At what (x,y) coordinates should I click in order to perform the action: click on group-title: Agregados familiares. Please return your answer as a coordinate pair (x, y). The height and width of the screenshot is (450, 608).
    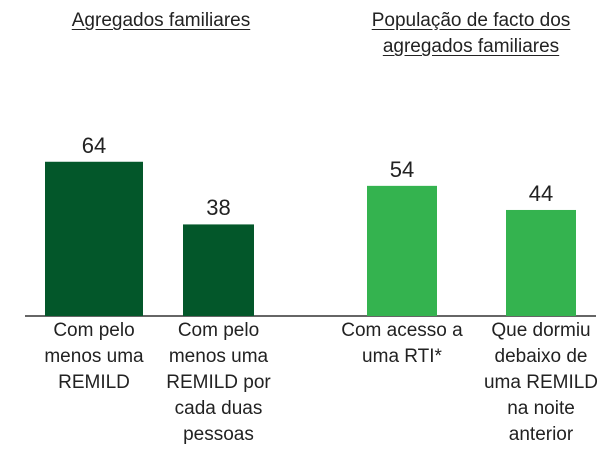
    Looking at the image, I should click on (161, 20).